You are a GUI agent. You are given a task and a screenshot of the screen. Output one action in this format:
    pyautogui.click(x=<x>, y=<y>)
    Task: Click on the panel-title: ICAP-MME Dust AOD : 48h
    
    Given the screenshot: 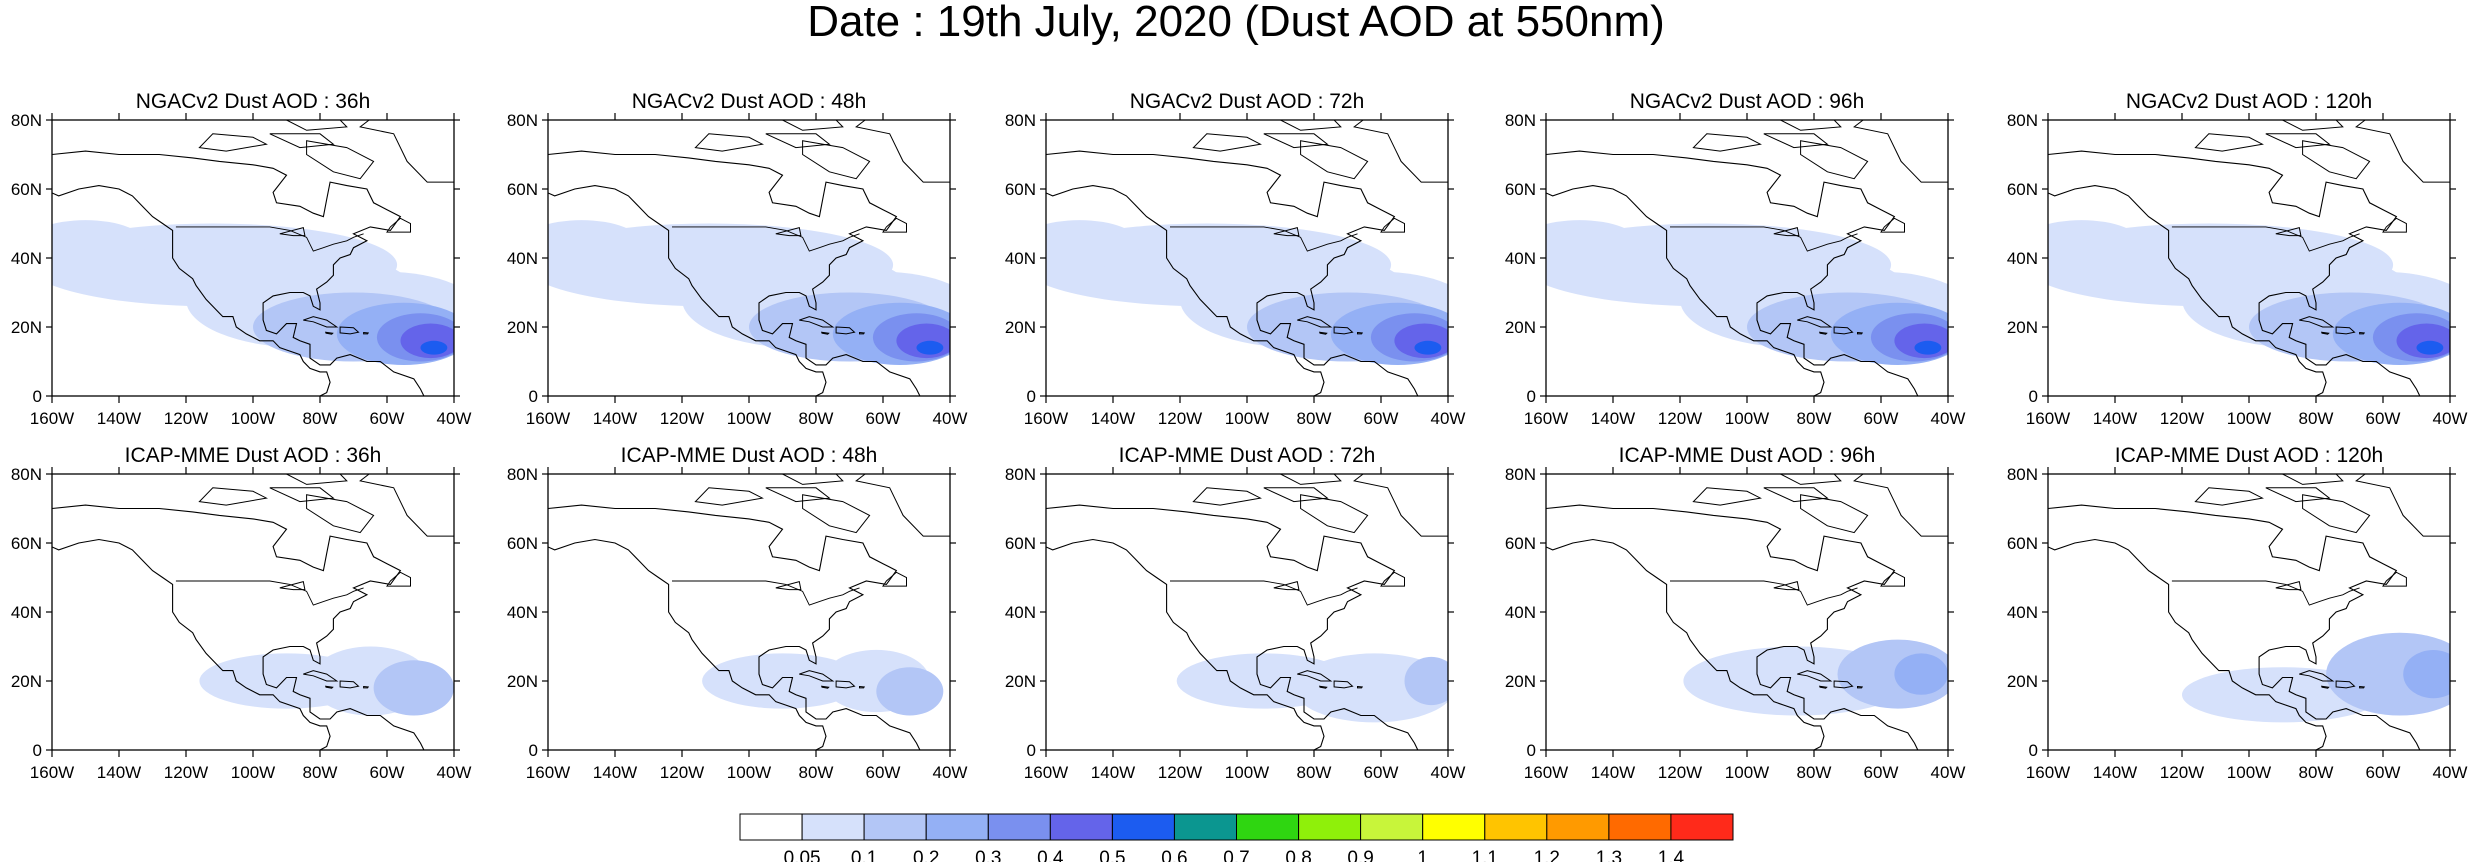 What is the action you would take?
    pyautogui.click(x=749, y=455)
    